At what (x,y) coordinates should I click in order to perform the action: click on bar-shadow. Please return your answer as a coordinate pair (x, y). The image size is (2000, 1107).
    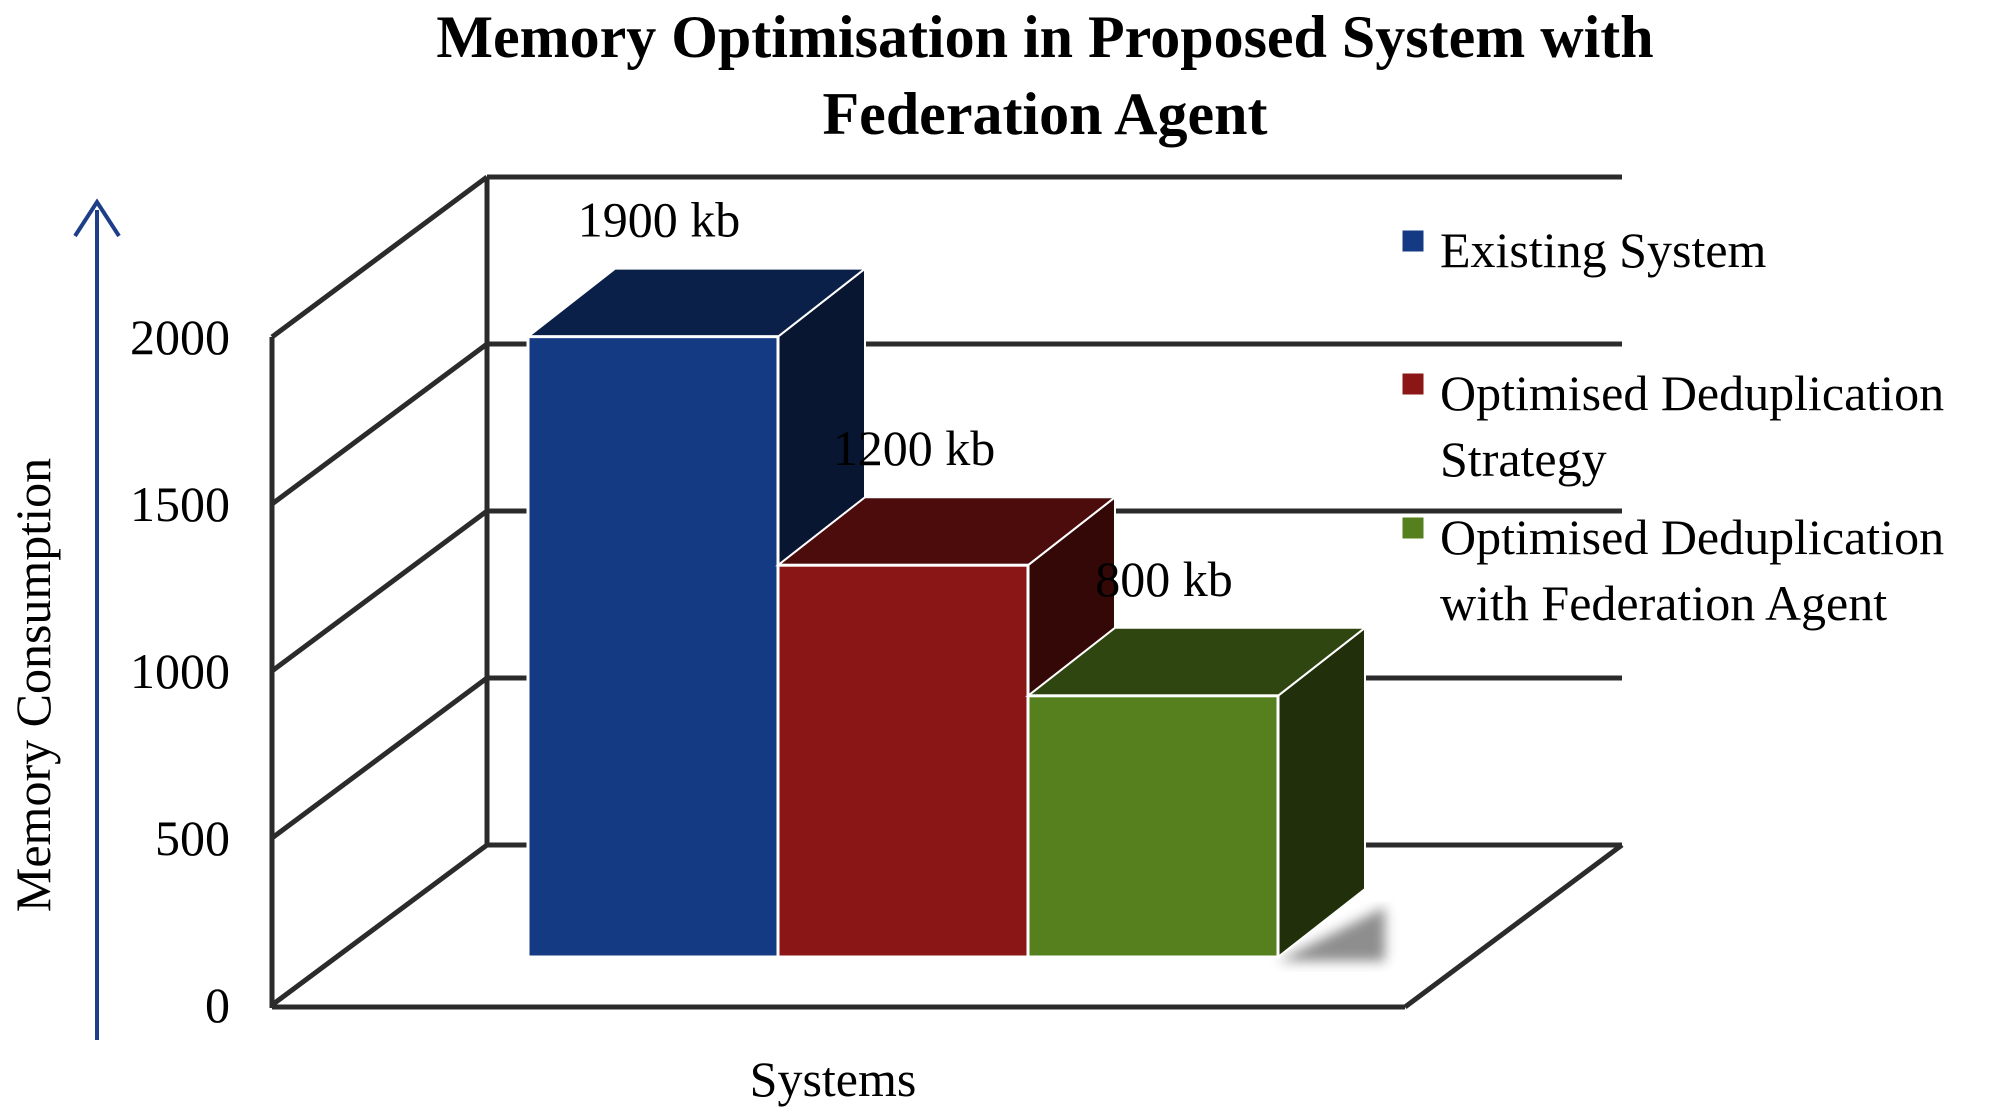
    Looking at the image, I should click on (945, 934).